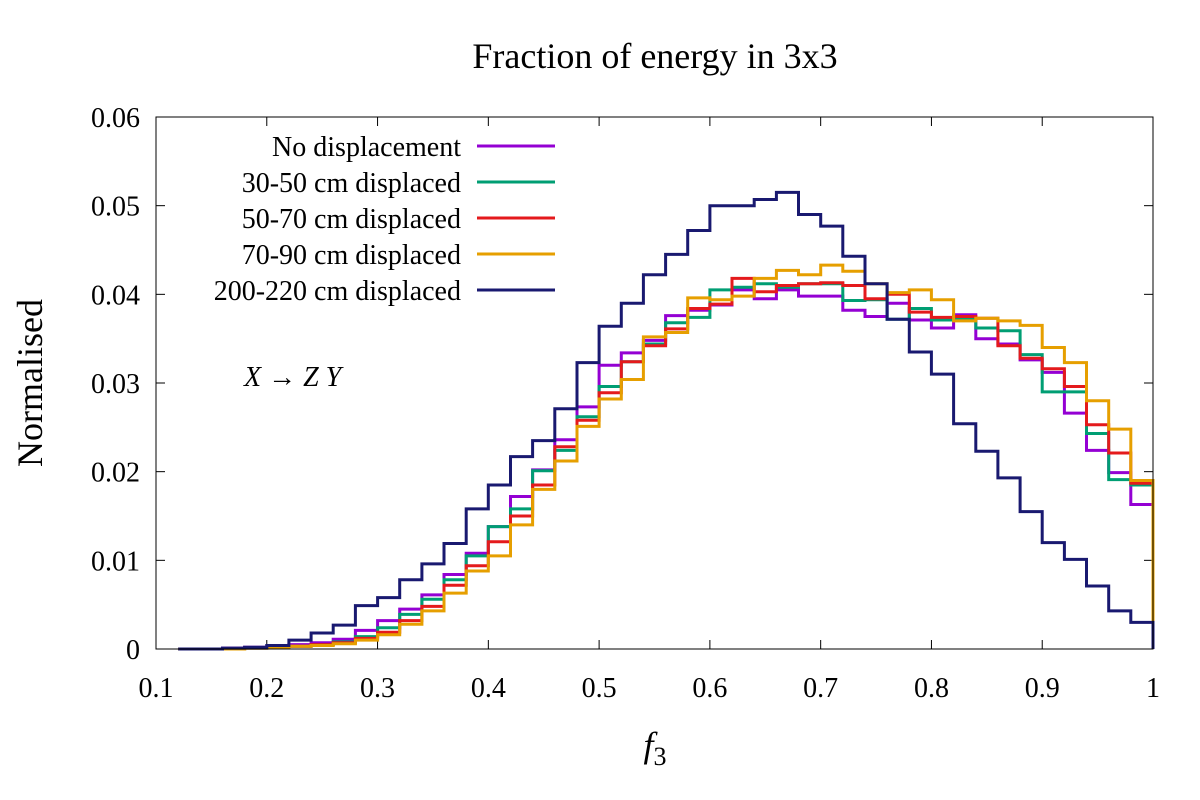 Image resolution: width=1200 pixels, height=800 pixels. I want to click on x-tick-label: 0.7, so click(820, 688).